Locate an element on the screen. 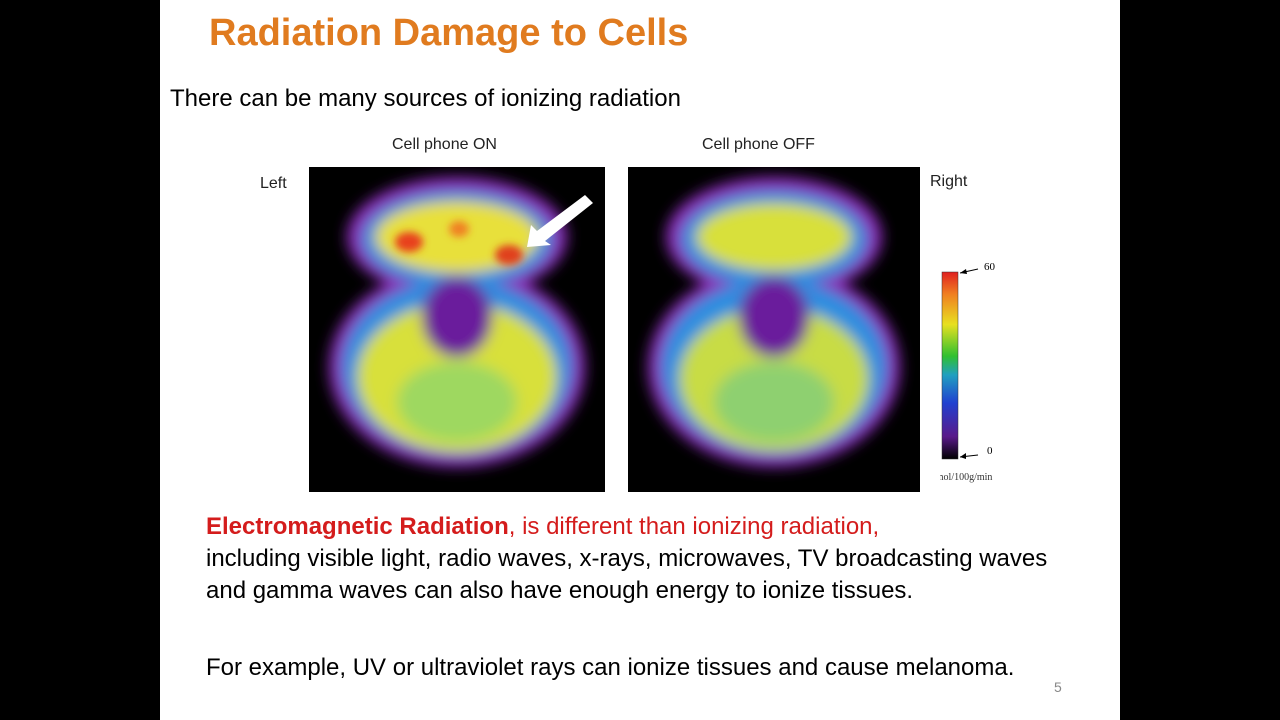 This screenshot has width=1280, height=720. page-number: 5 is located at coordinates (1058, 687).